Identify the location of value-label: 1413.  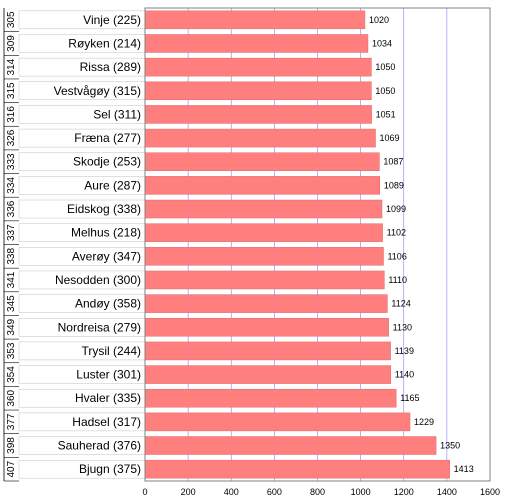
(464, 469).